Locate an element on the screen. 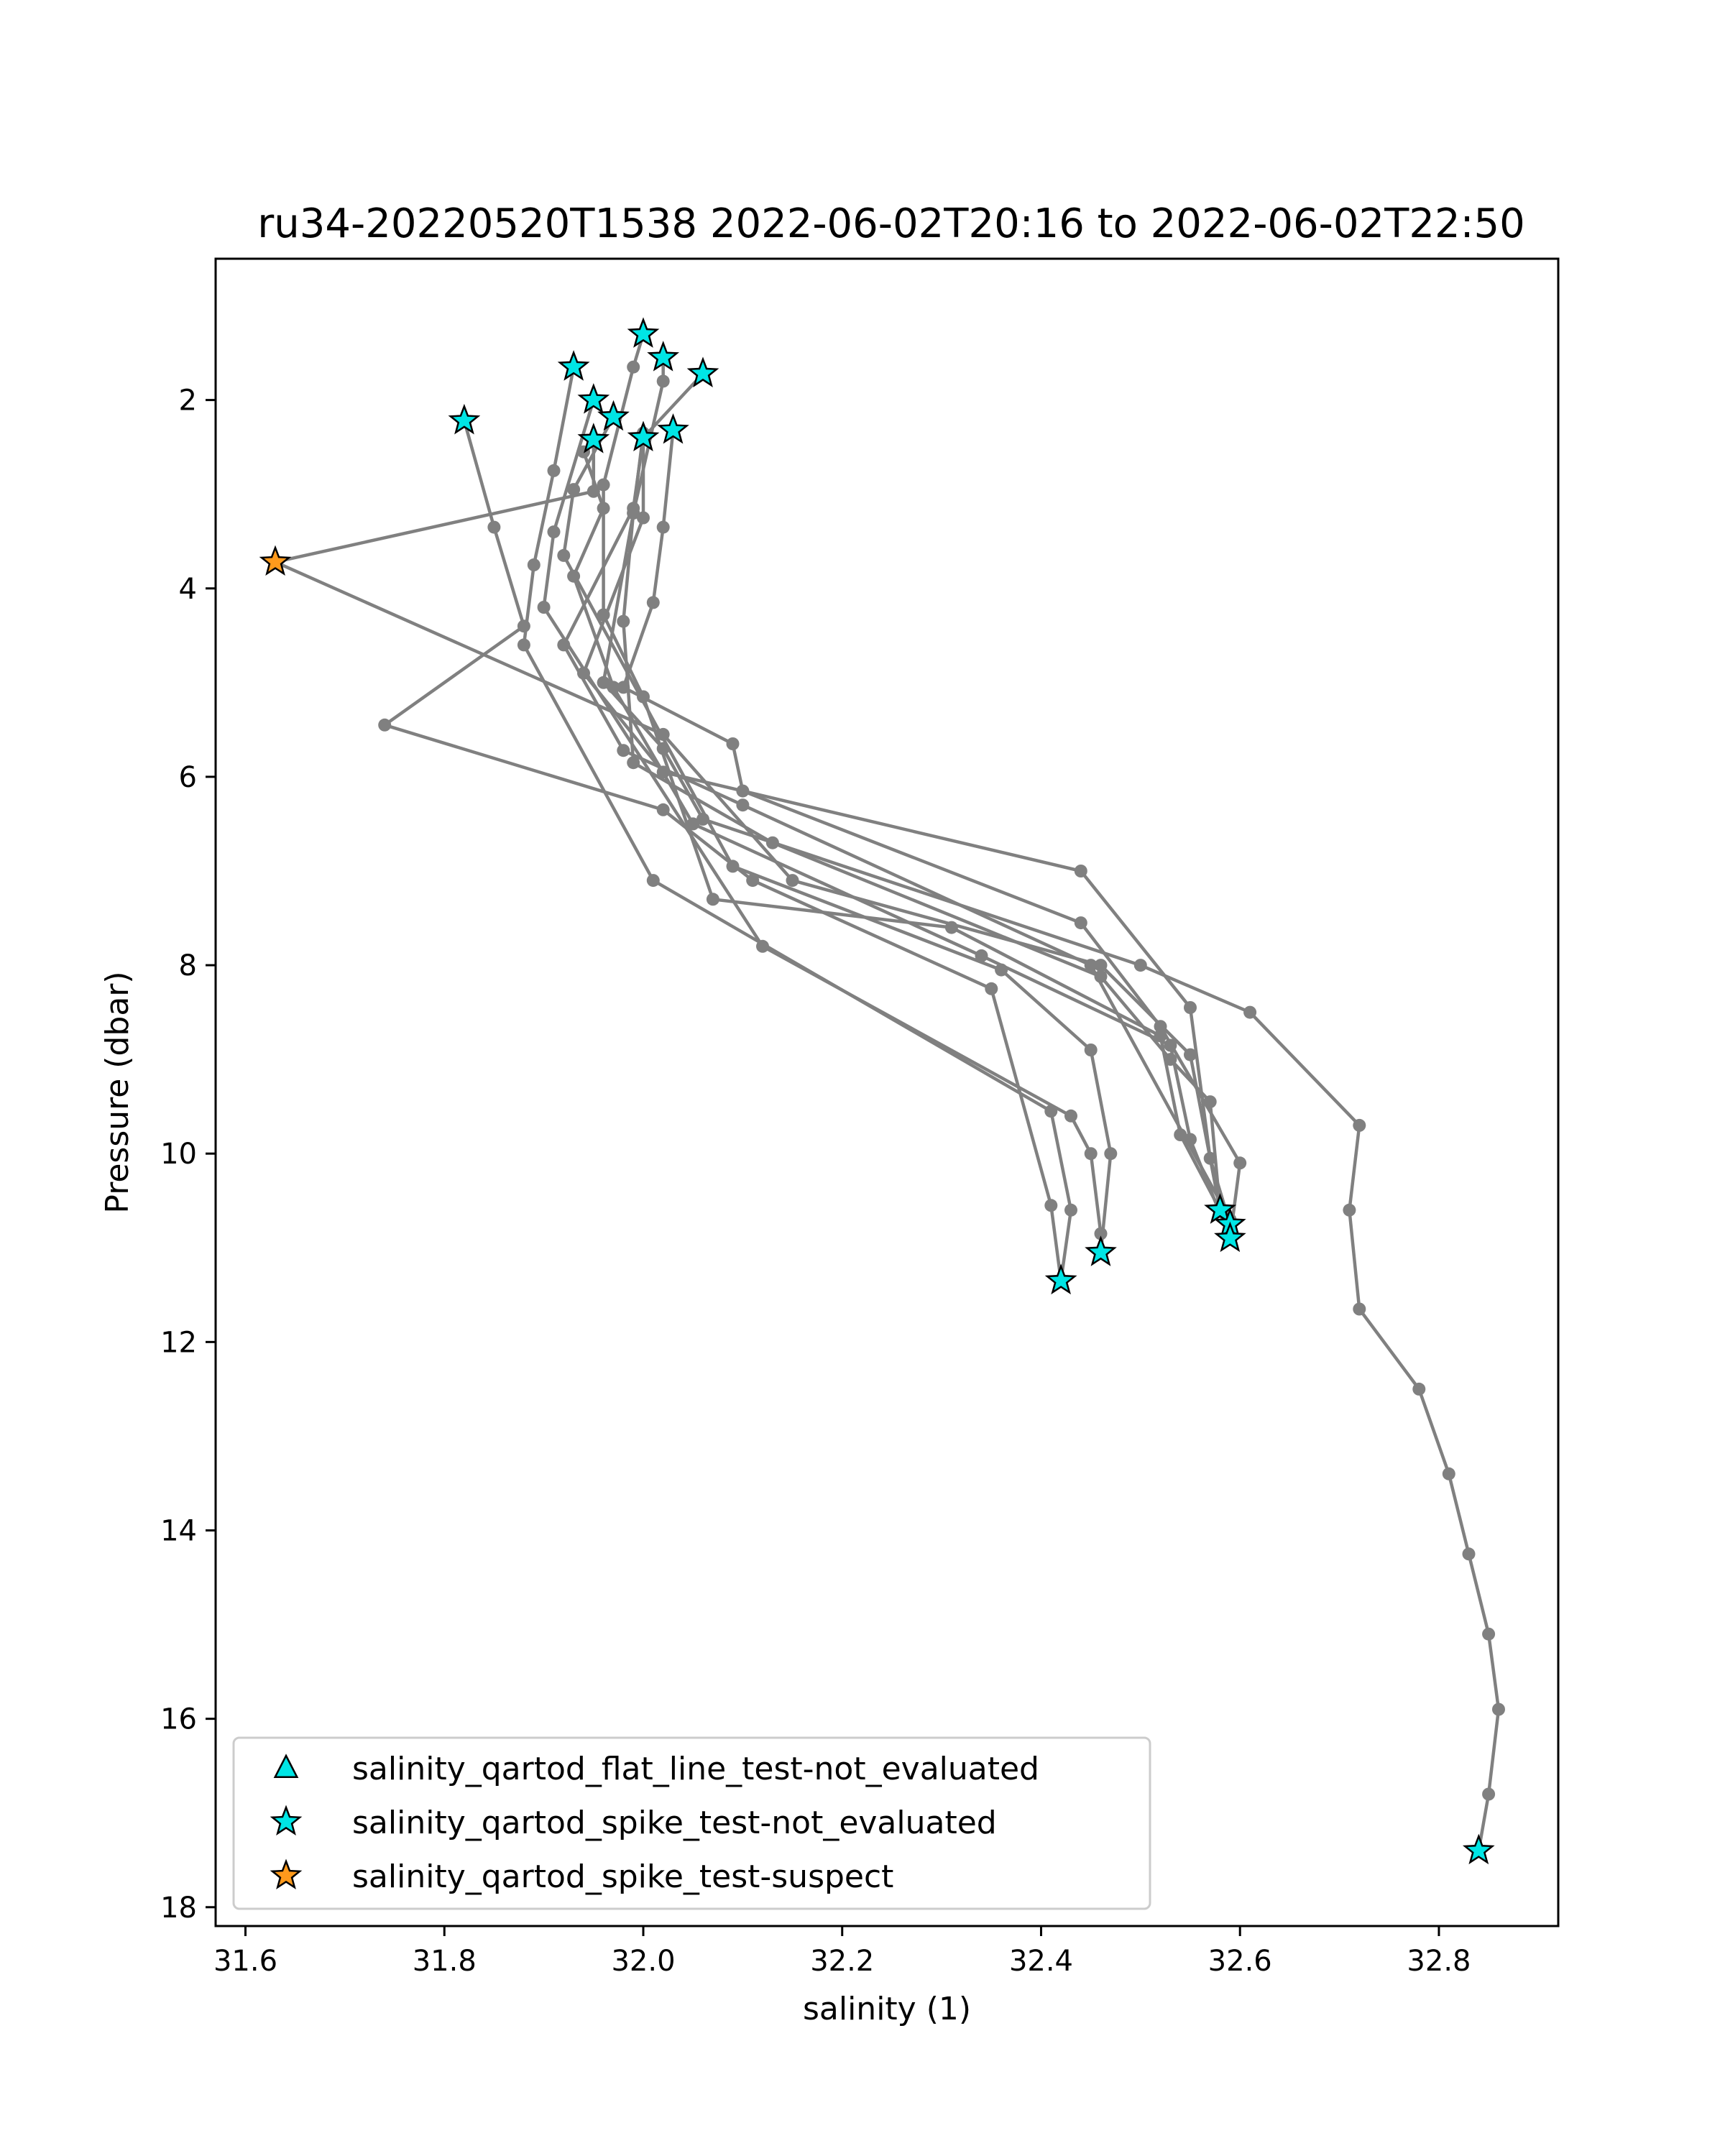 The width and height of the screenshot is (1725, 2156). x-tick-label: 31.8 is located at coordinates (445, 1961).